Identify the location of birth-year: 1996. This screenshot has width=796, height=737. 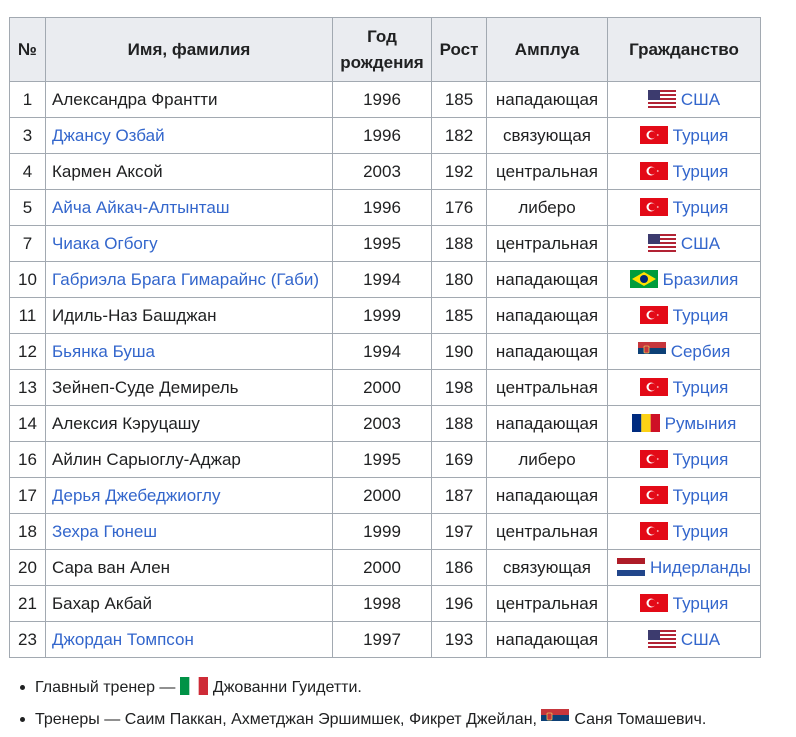
(382, 207).